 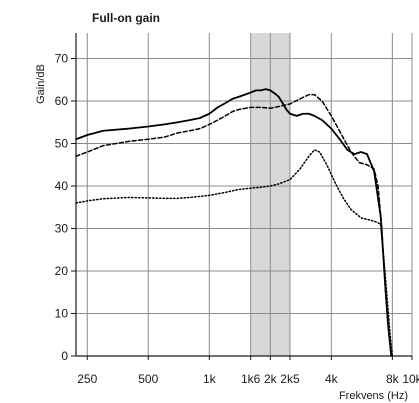 What do you see at coordinates (41, 84) in the screenshot?
I see `y-axis-label: Gain/dB` at bounding box center [41, 84].